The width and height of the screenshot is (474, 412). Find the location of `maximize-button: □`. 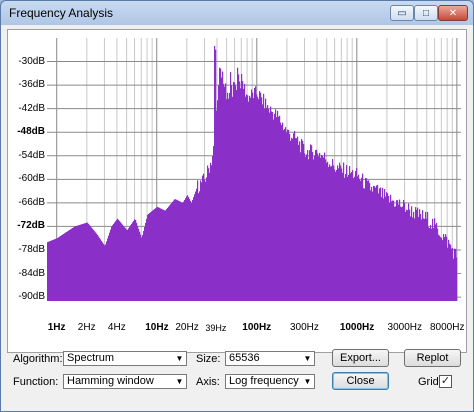

maximize-button: □ is located at coordinates (426, 13).